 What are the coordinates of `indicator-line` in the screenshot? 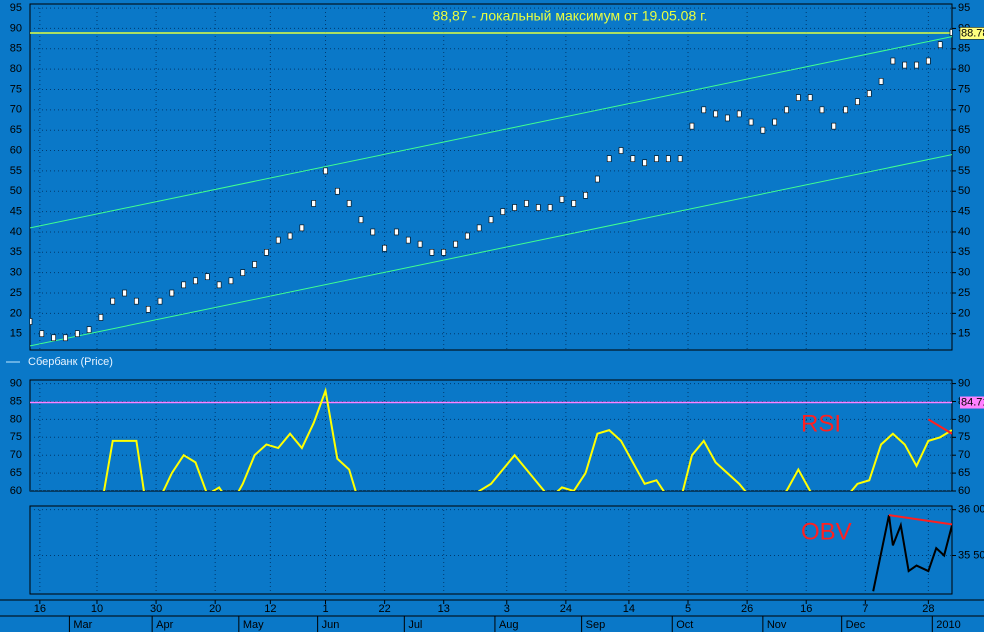 It's located at (912, 553).